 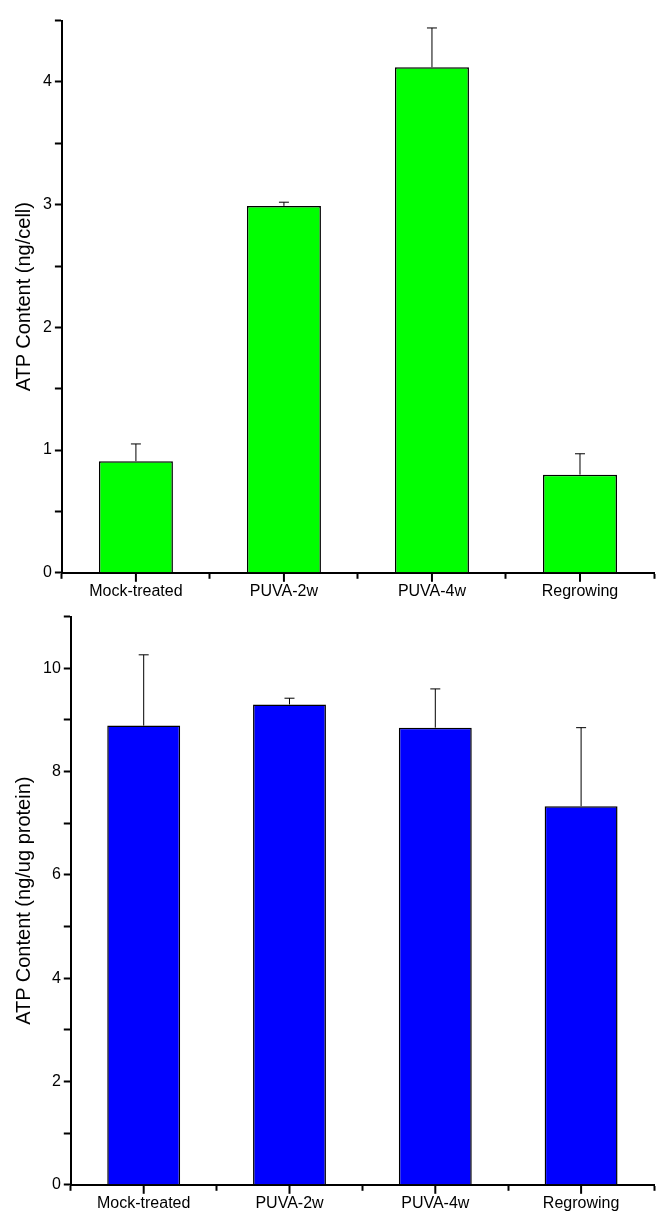 I want to click on y-axis-title: ATP Content (ng/ug protein), so click(x=22, y=900).